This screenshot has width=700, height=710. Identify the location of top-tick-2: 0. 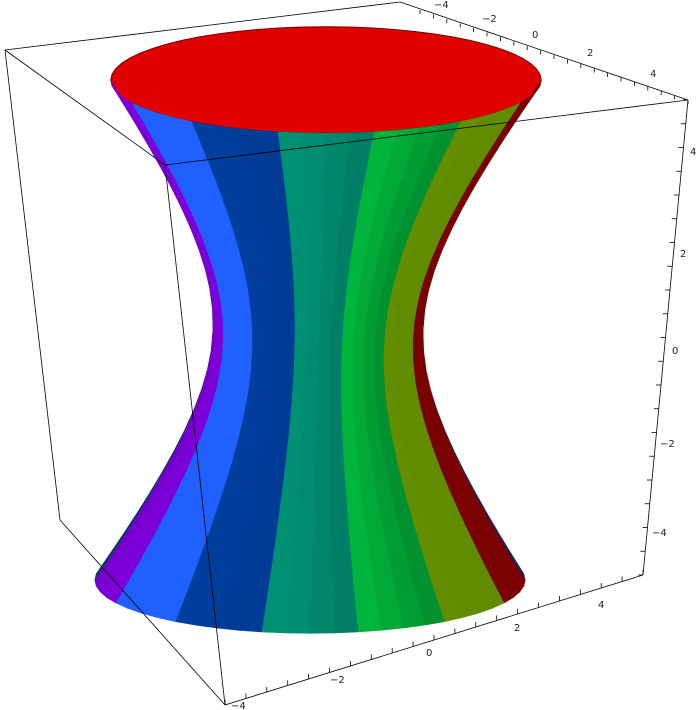
(535, 35).